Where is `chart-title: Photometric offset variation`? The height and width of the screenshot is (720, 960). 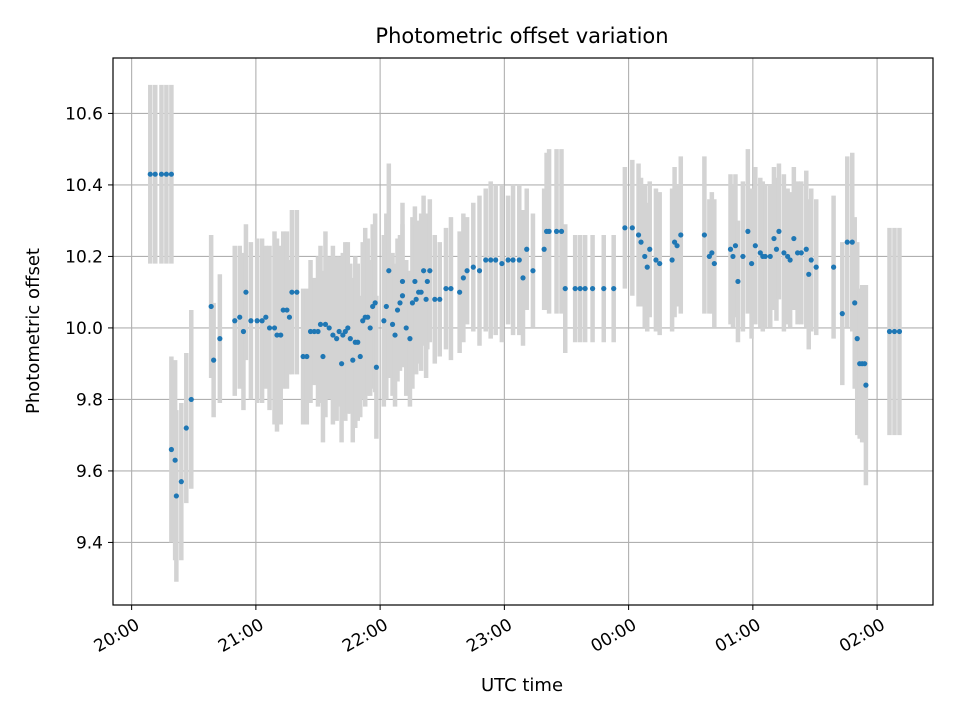
chart-title: Photometric offset variation is located at coordinates (521, 36).